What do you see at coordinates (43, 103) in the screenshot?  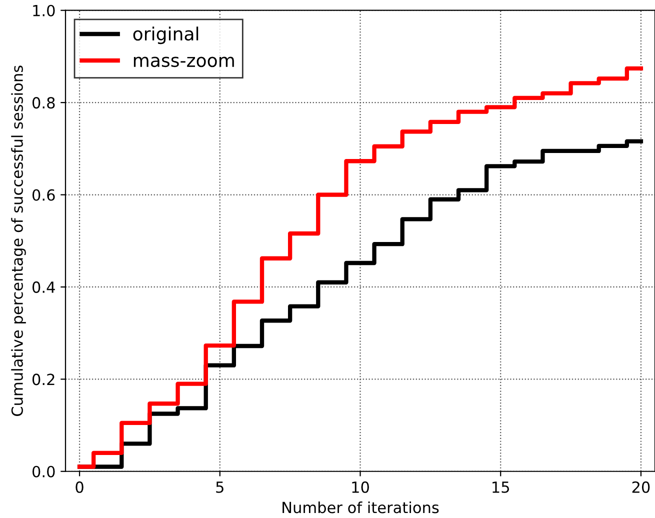 I see `y-tick-label: 0.8` at bounding box center [43, 103].